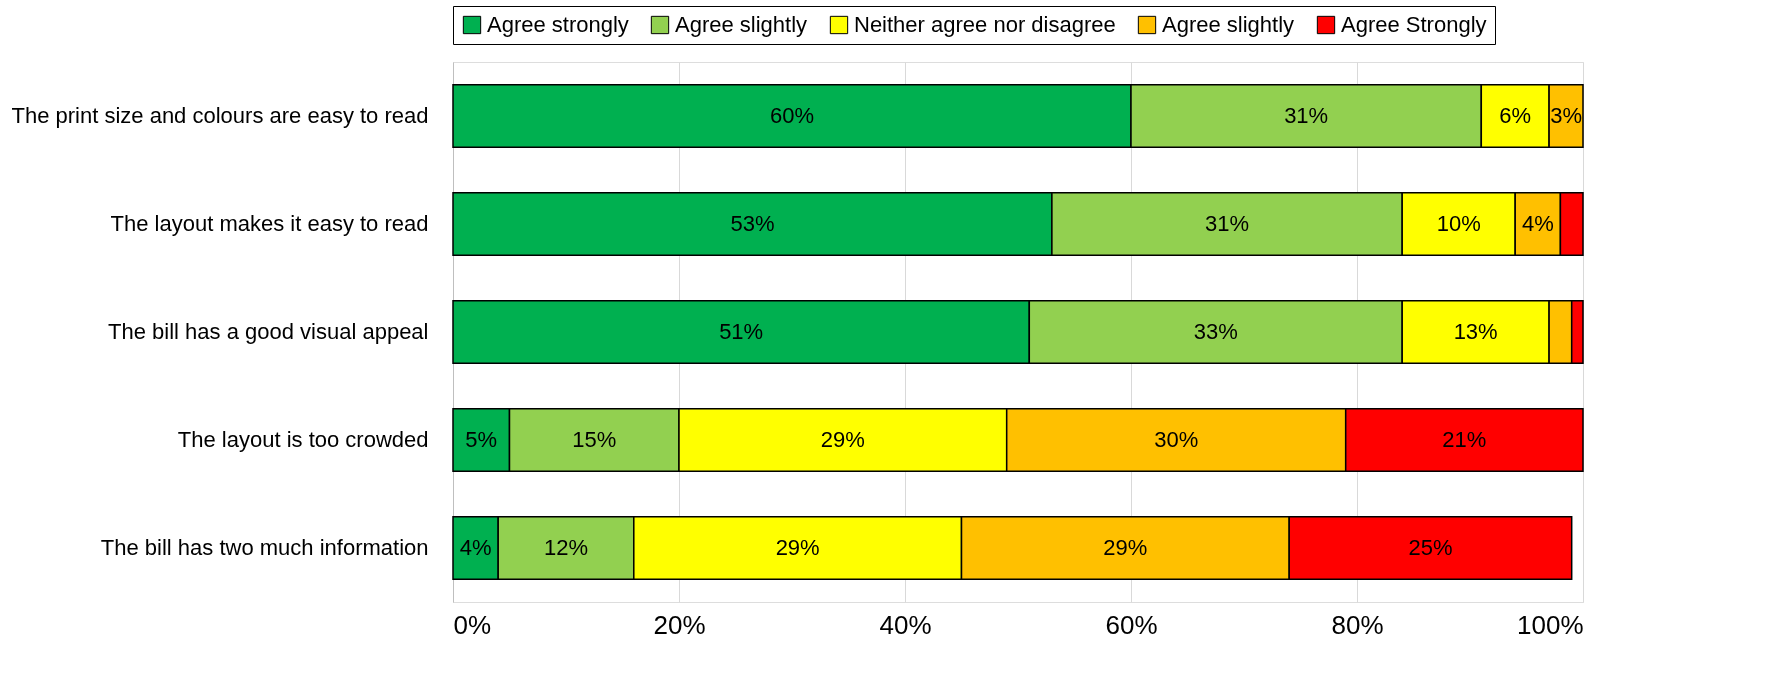 The width and height of the screenshot is (1768, 699). Describe the element at coordinates (268, 331) in the screenshot. I see `y-tick-label: The bill has a good visual appeal` at that location.